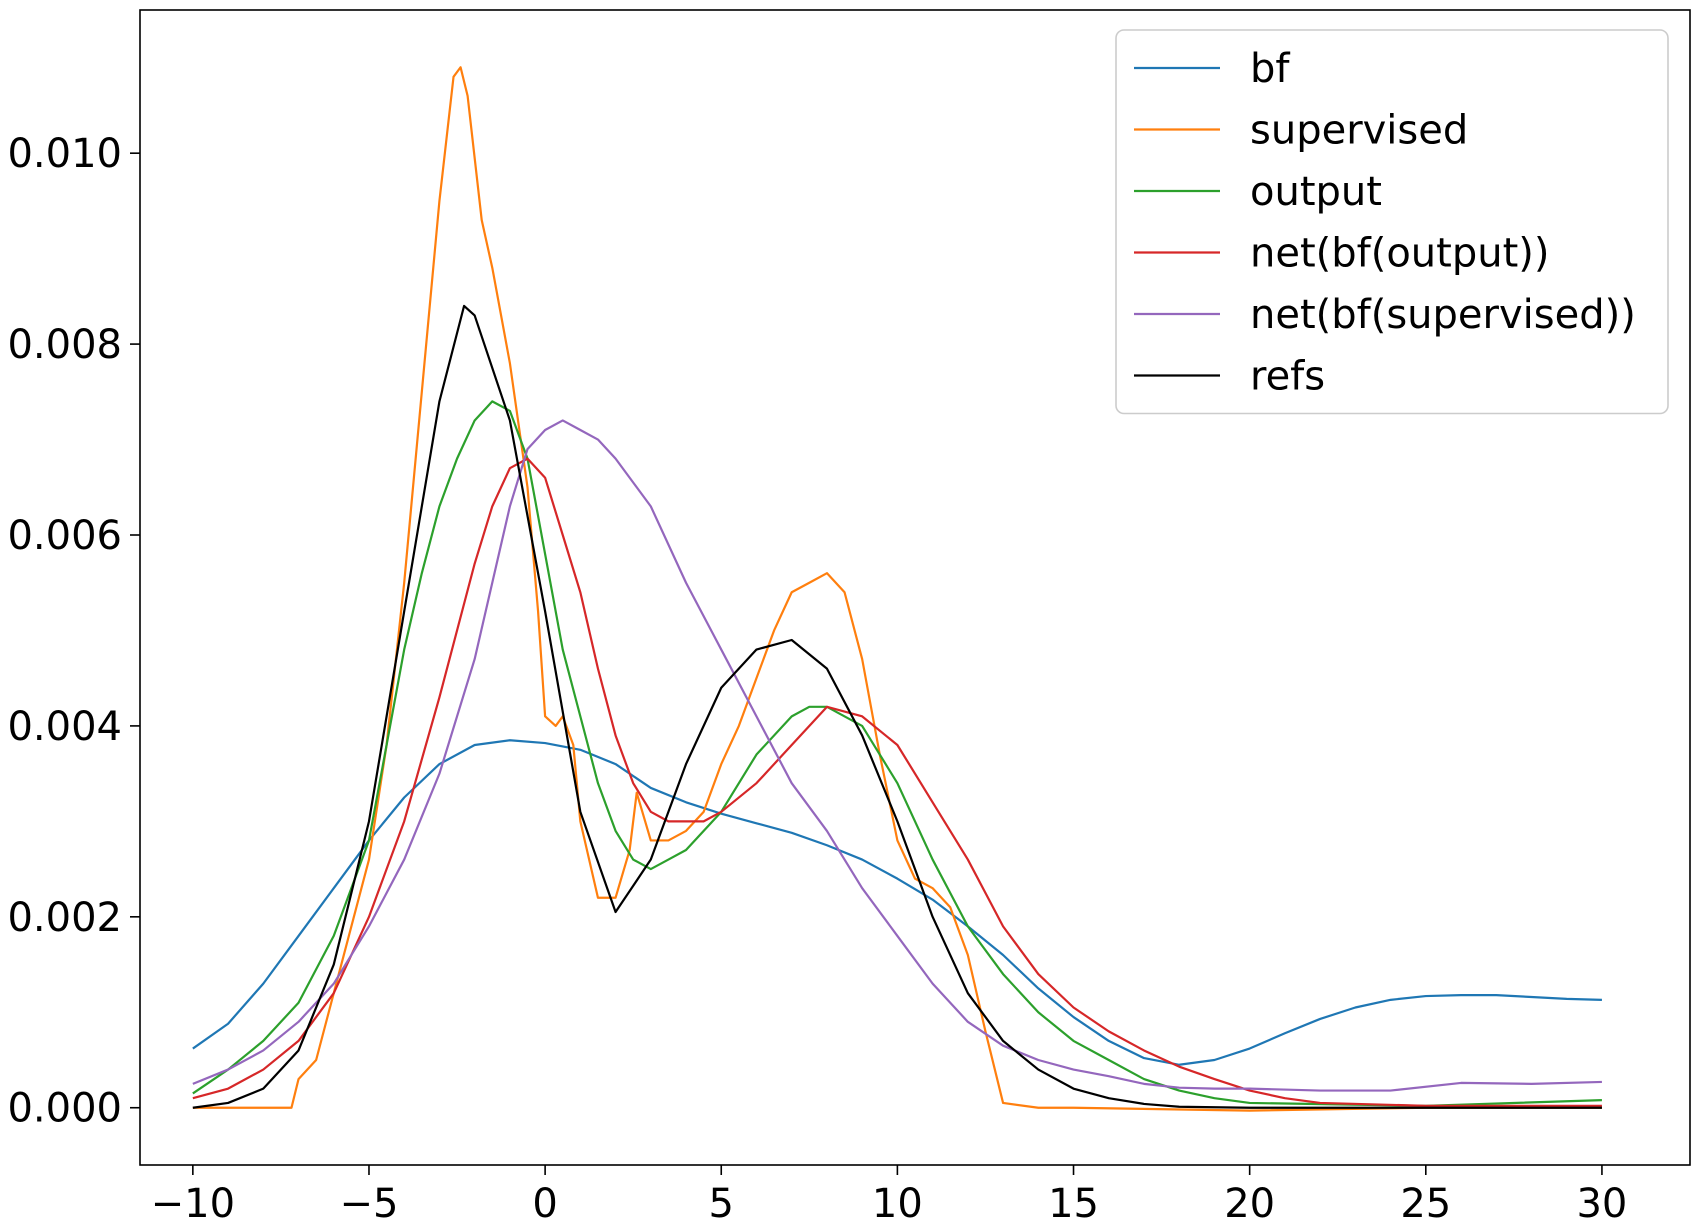 The width and height of the screenshot is (1698, 1224). Describe the element at coordinates (1287, 377) in the screenshot. I see `legend-label: refs` at that location.